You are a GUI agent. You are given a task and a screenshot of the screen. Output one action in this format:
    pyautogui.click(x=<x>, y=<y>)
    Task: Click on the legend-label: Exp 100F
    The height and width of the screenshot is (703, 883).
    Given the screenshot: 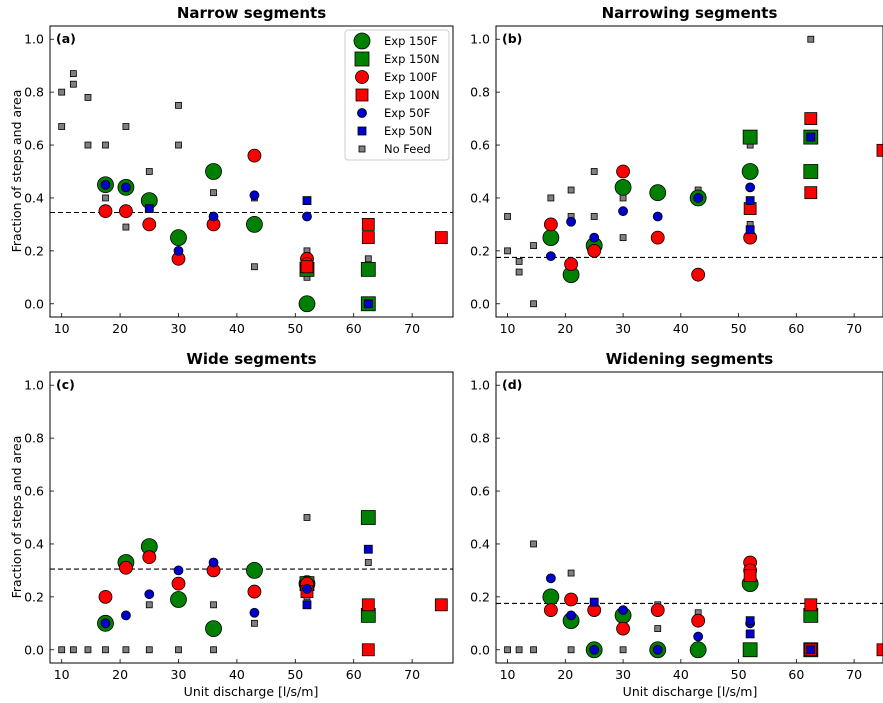 What is the action you would take?
    pyautogui.click(x=411, y=77)
    